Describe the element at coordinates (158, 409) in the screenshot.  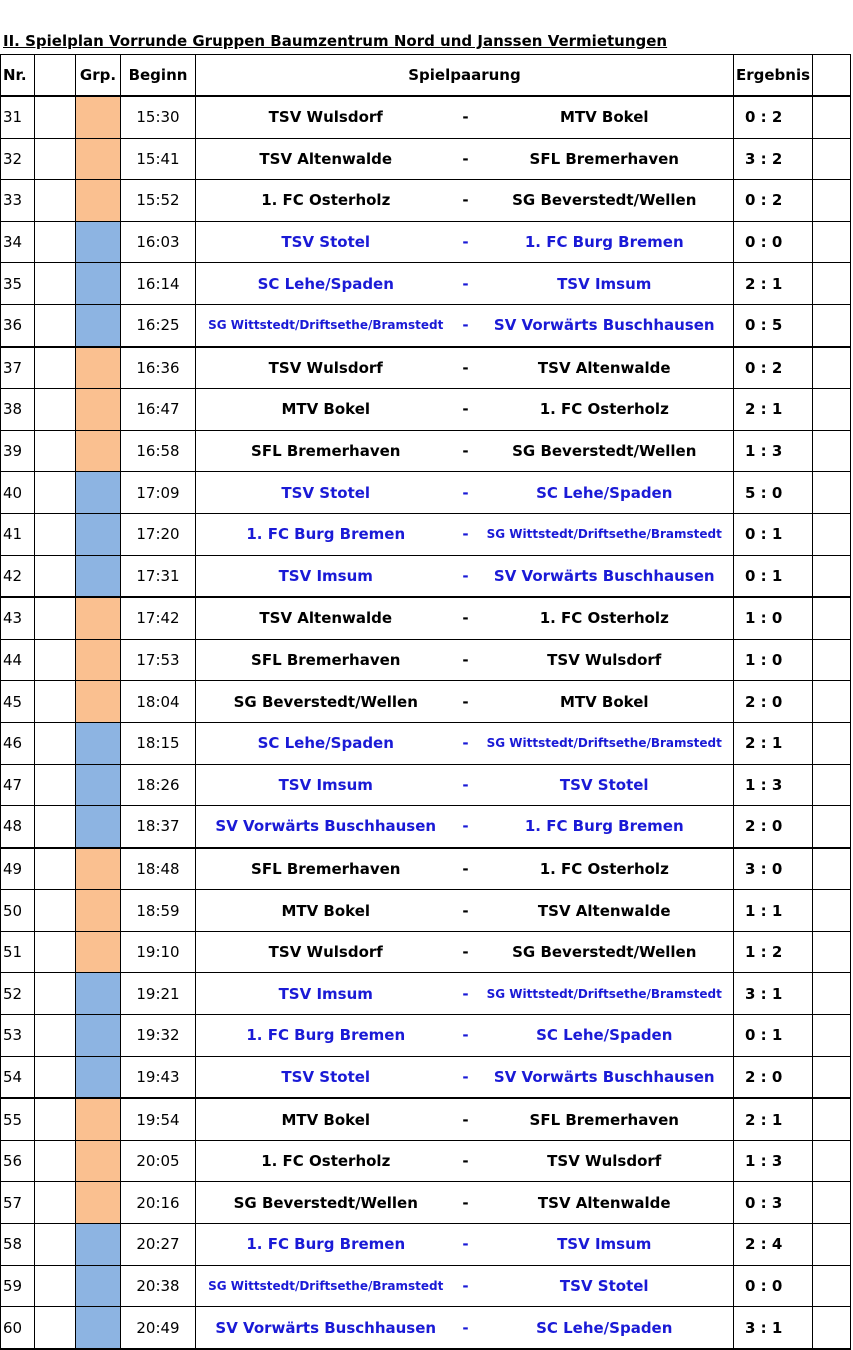
I see `start-time: 16:47` at that location.